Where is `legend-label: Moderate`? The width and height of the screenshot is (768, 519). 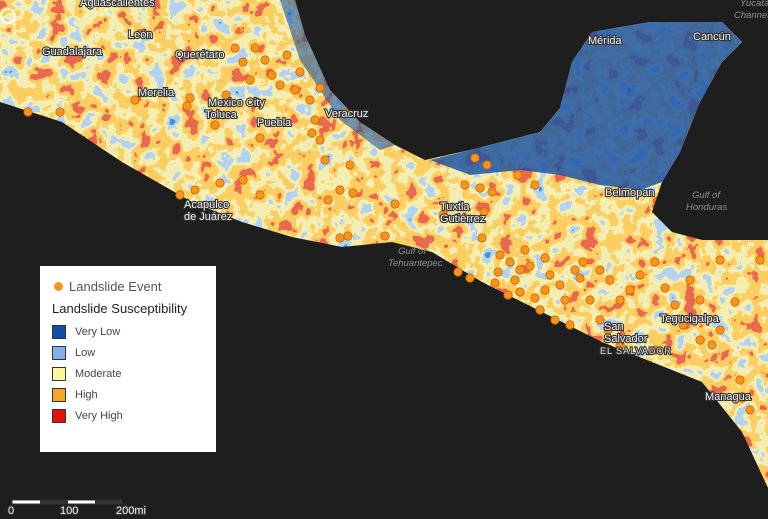
legend-label: Moderate is located at coordinates (98, 374).